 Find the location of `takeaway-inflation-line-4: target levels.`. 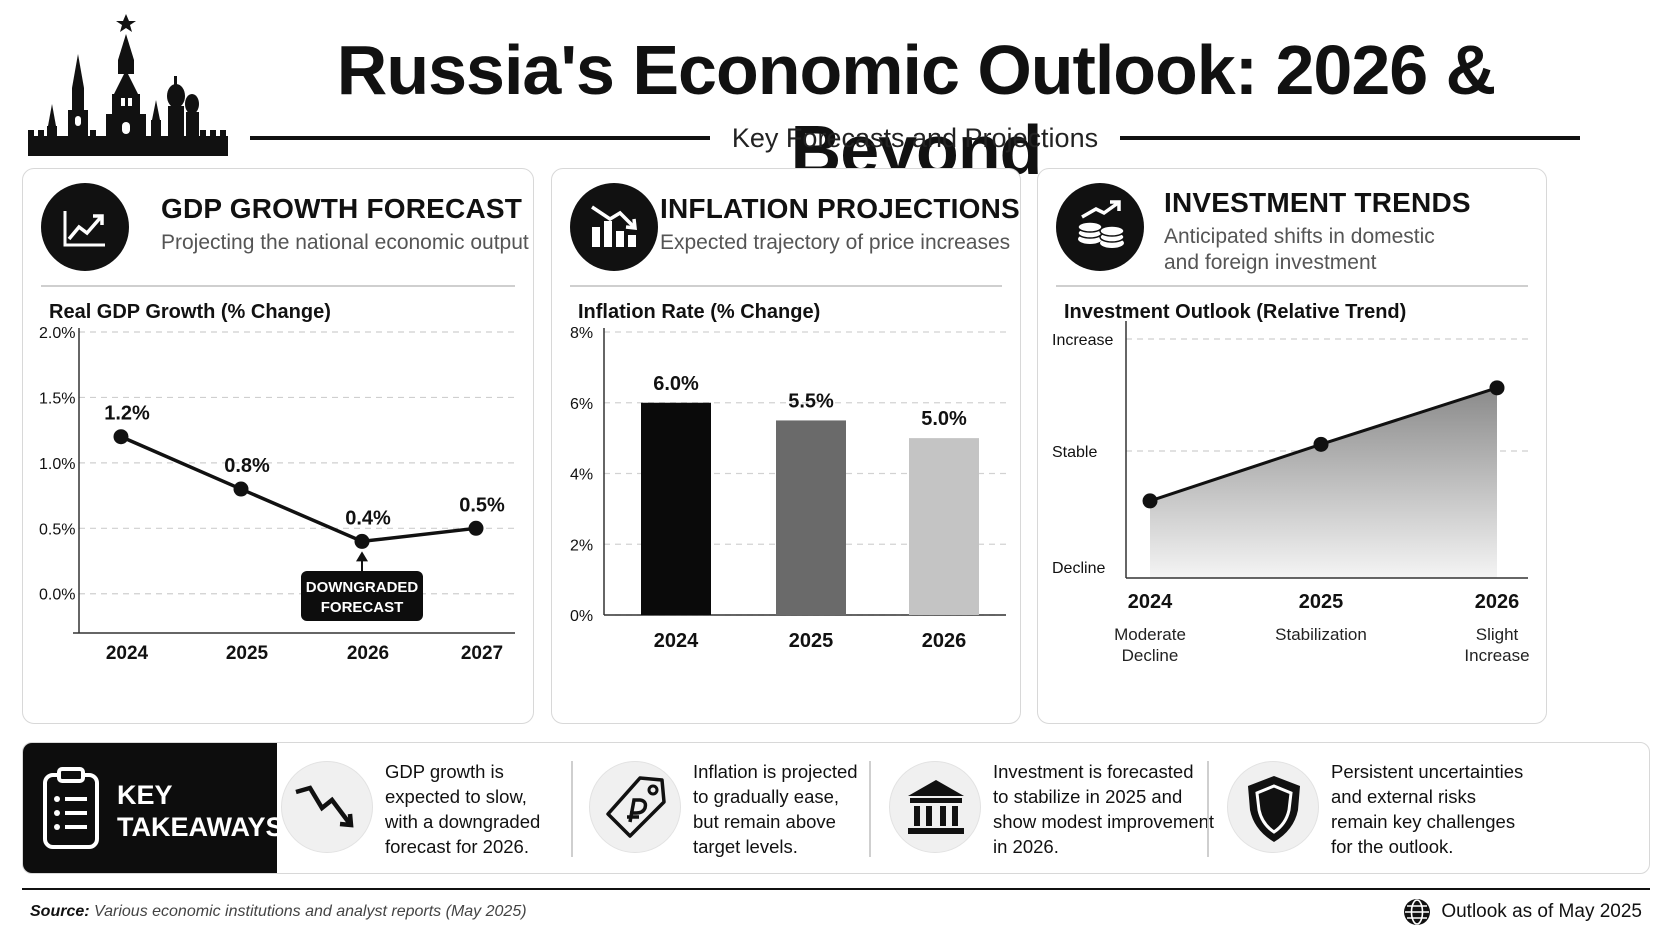

takeaway-inflation-line-4: target levels. is located at coordinates (745, 846).